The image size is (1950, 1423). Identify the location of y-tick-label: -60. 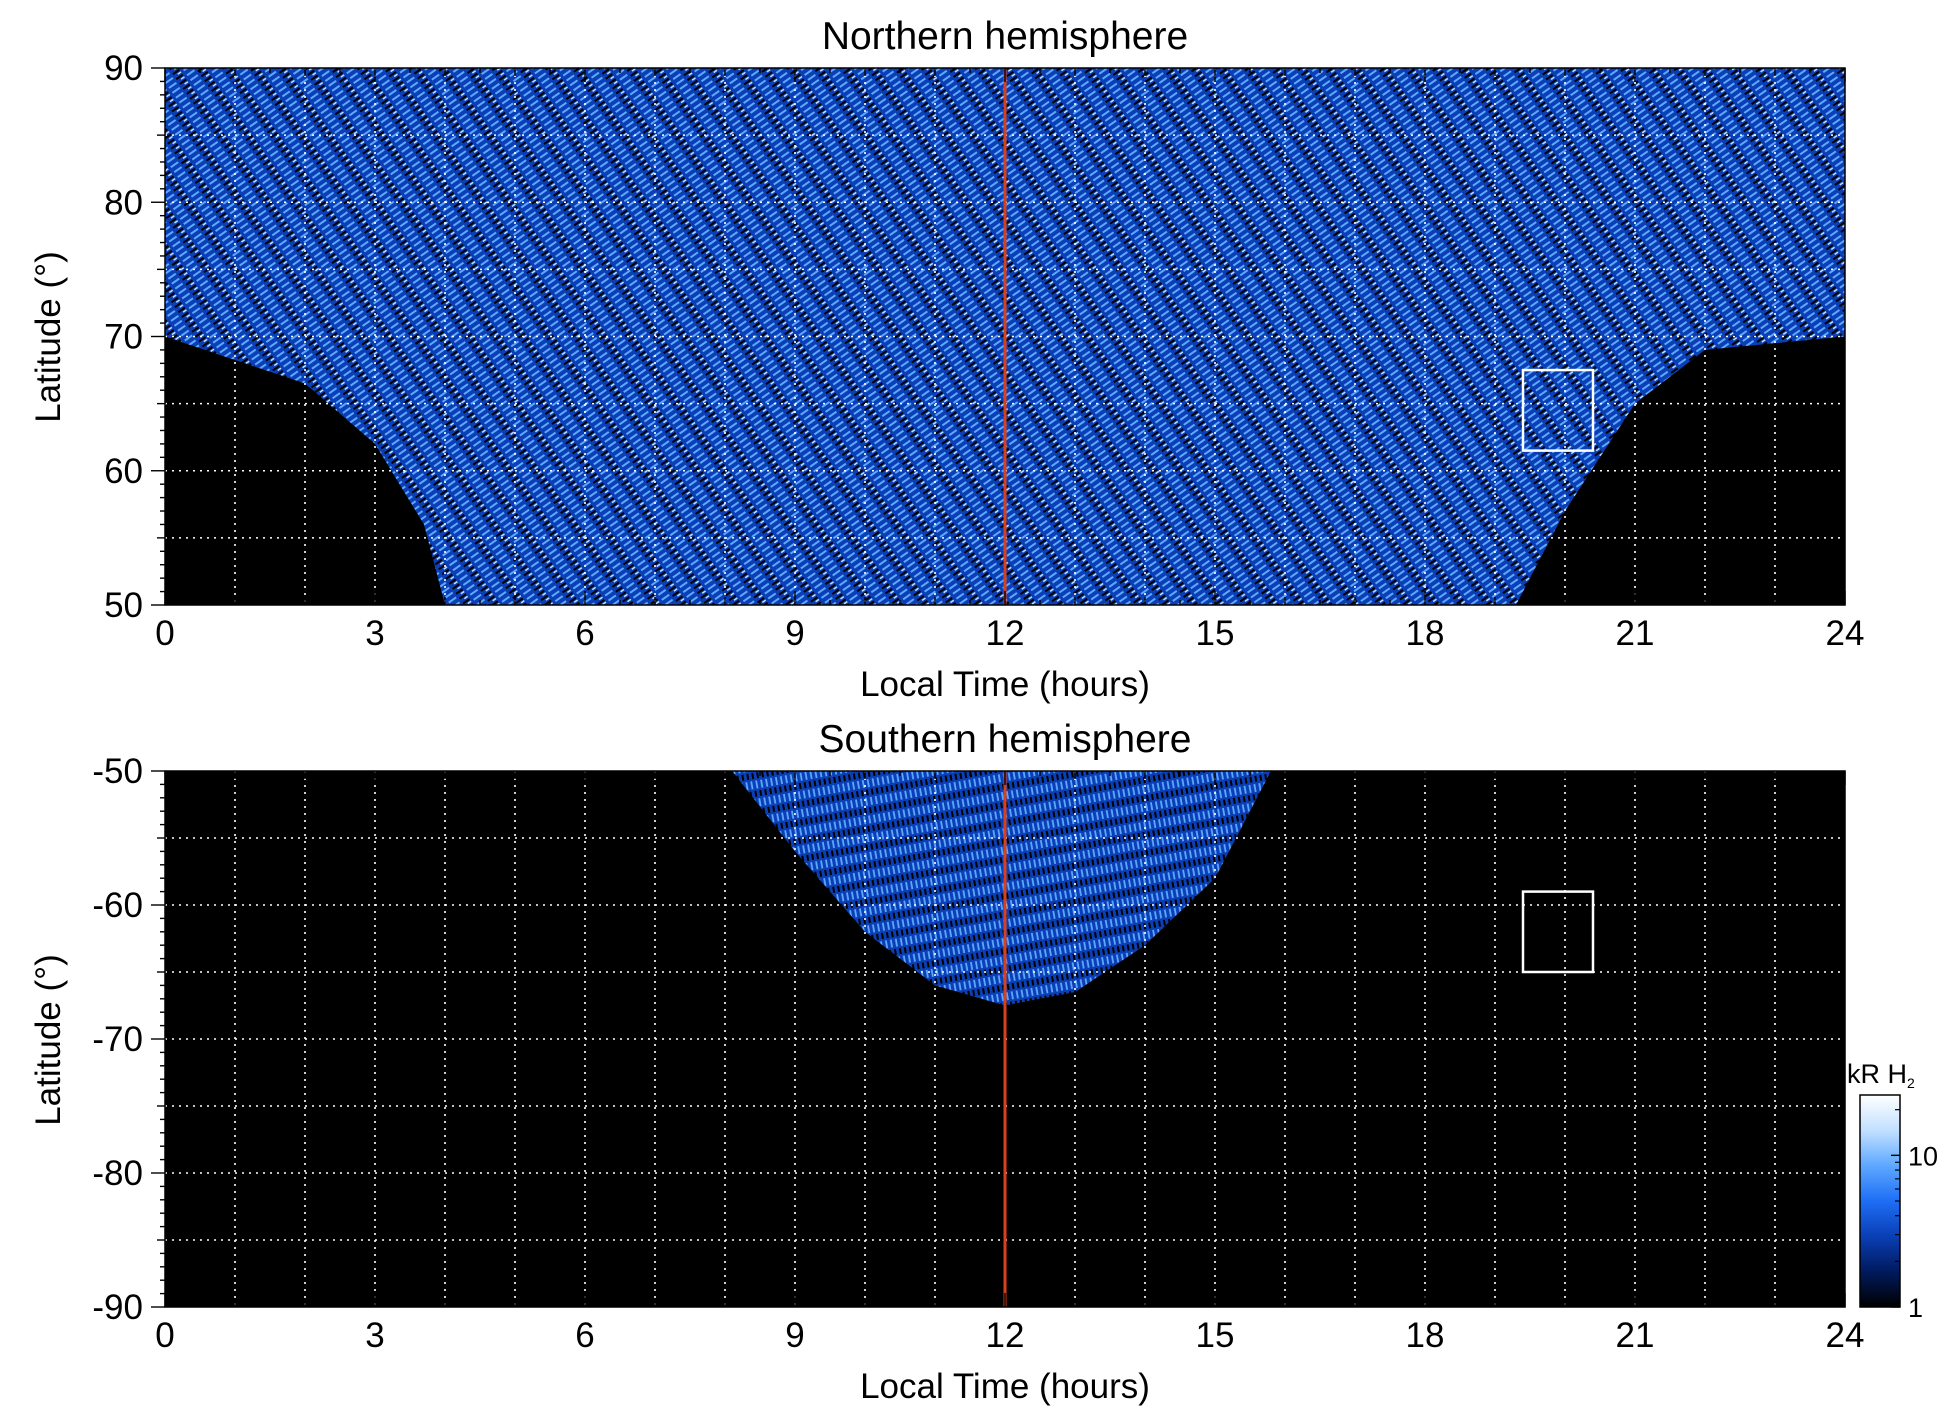
(117, 905).